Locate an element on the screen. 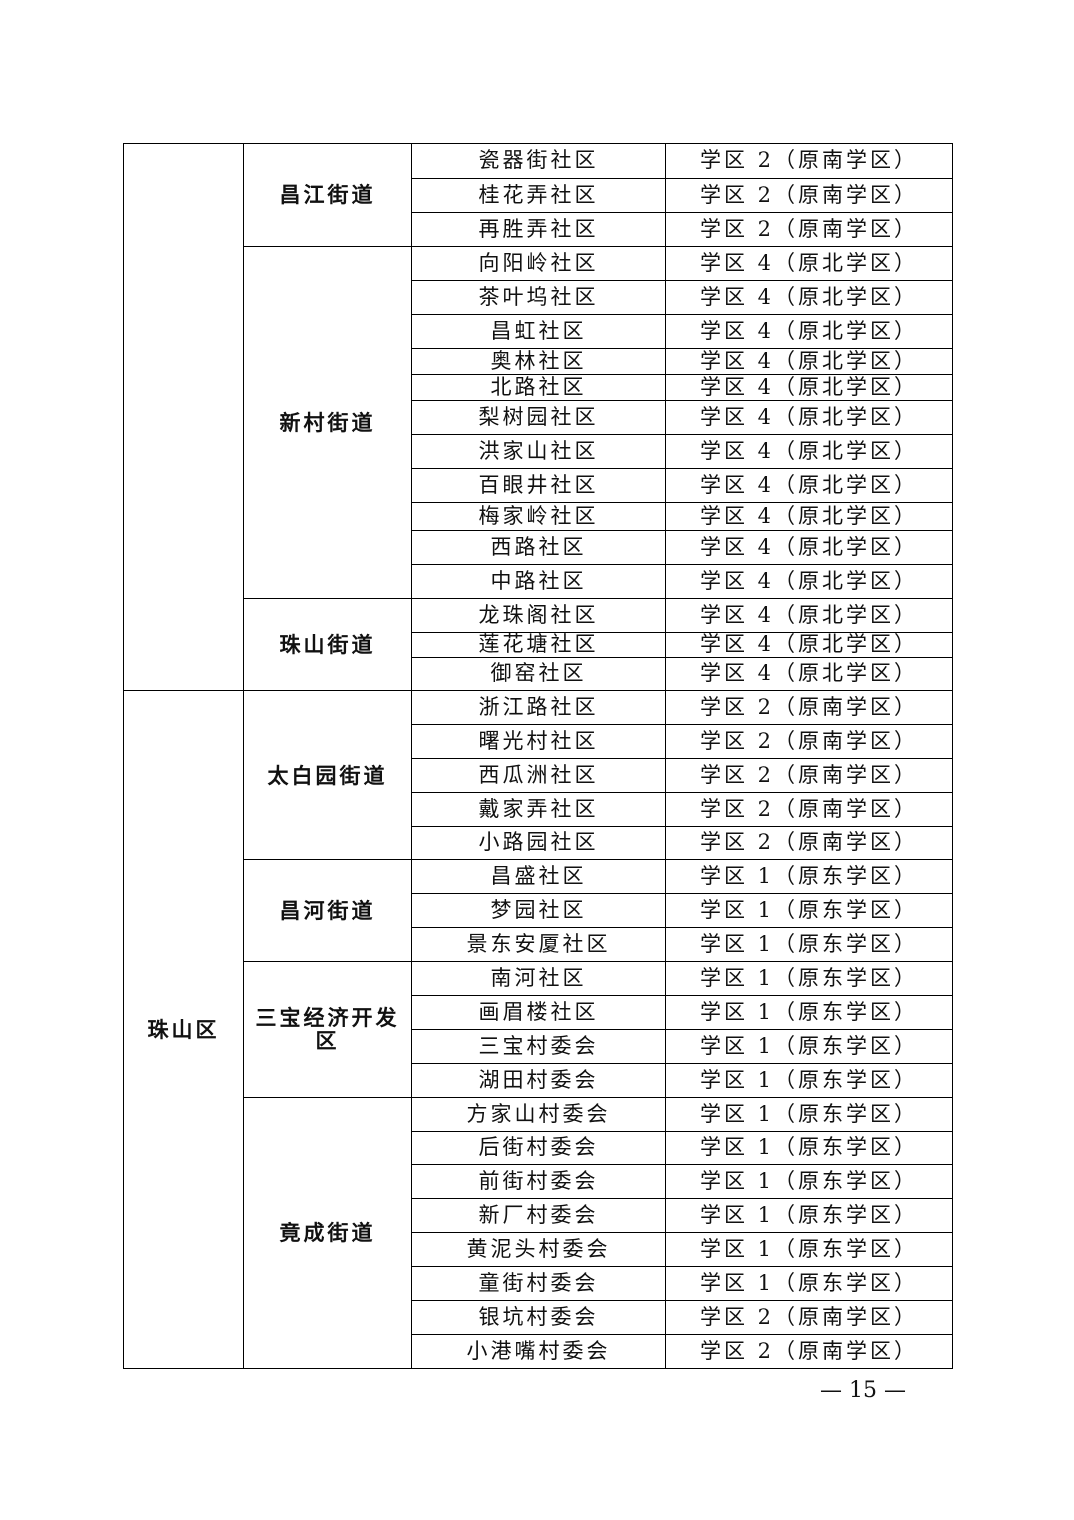 This screenshot has height=1520, width=1074. community-cell: 再胜弄社区 is located at coordinates (538, 229).